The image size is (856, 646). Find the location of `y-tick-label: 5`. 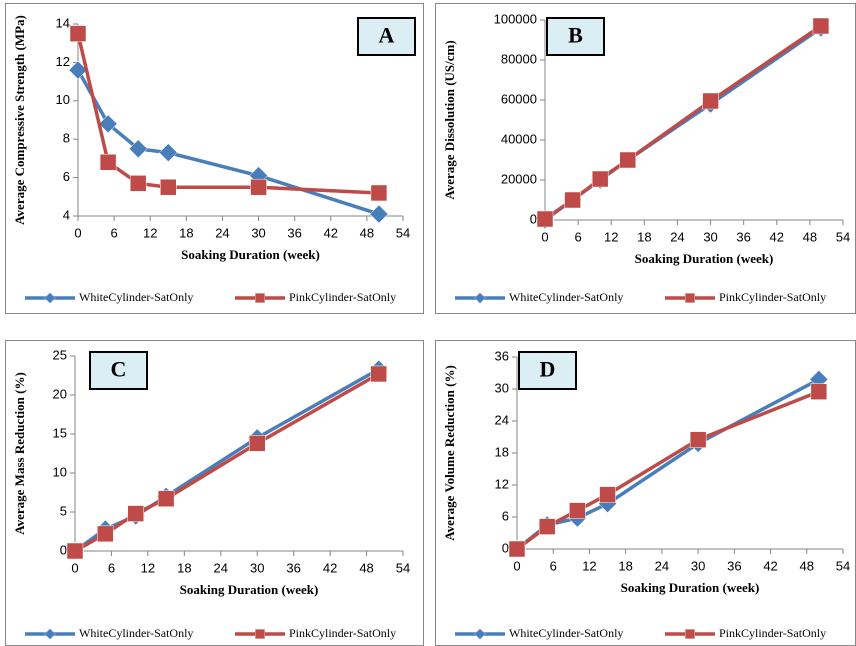

y-tick-label: 5 is located at coordinates (63, 510).